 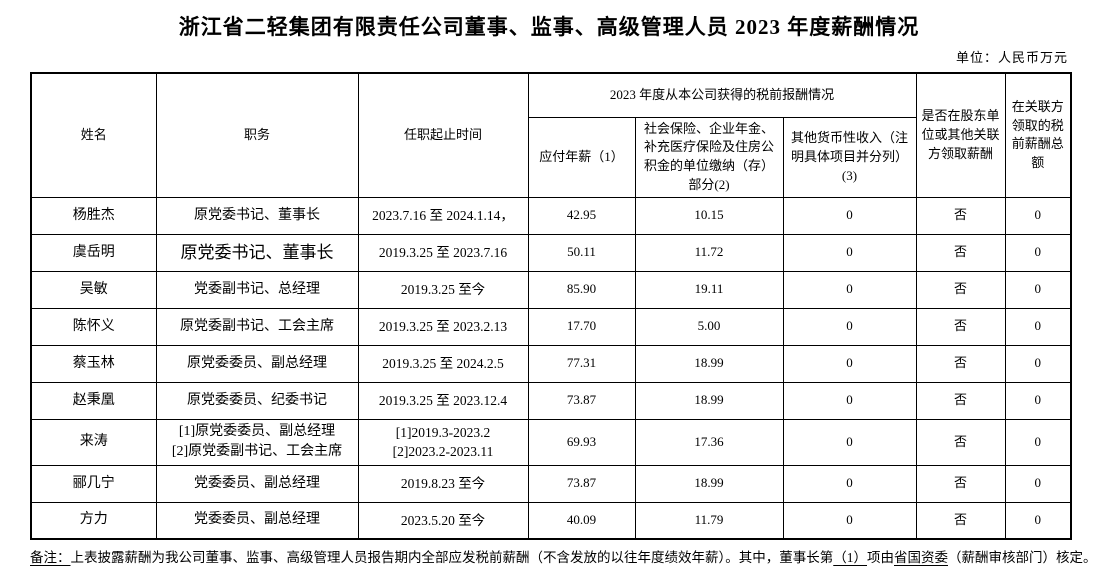 I want to click on table-row: 方力 党委委员、副总经理 2023.5.20 至今 40.09 11.79 0 否 0, so click(x=551, y=520).